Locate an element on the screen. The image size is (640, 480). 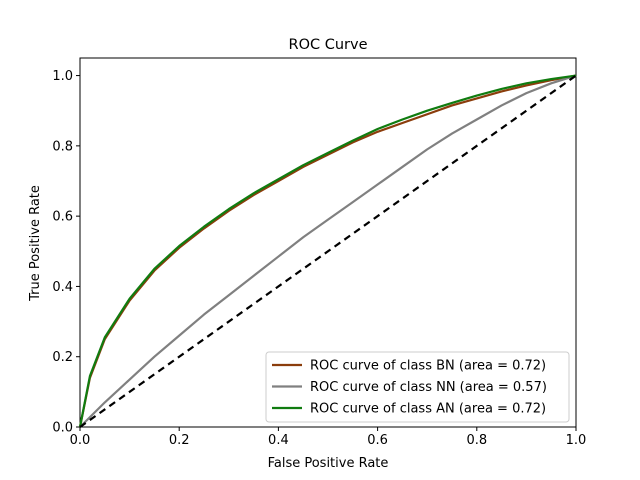
y-tick-label: 0.6 is located at coordinates (62, 217).